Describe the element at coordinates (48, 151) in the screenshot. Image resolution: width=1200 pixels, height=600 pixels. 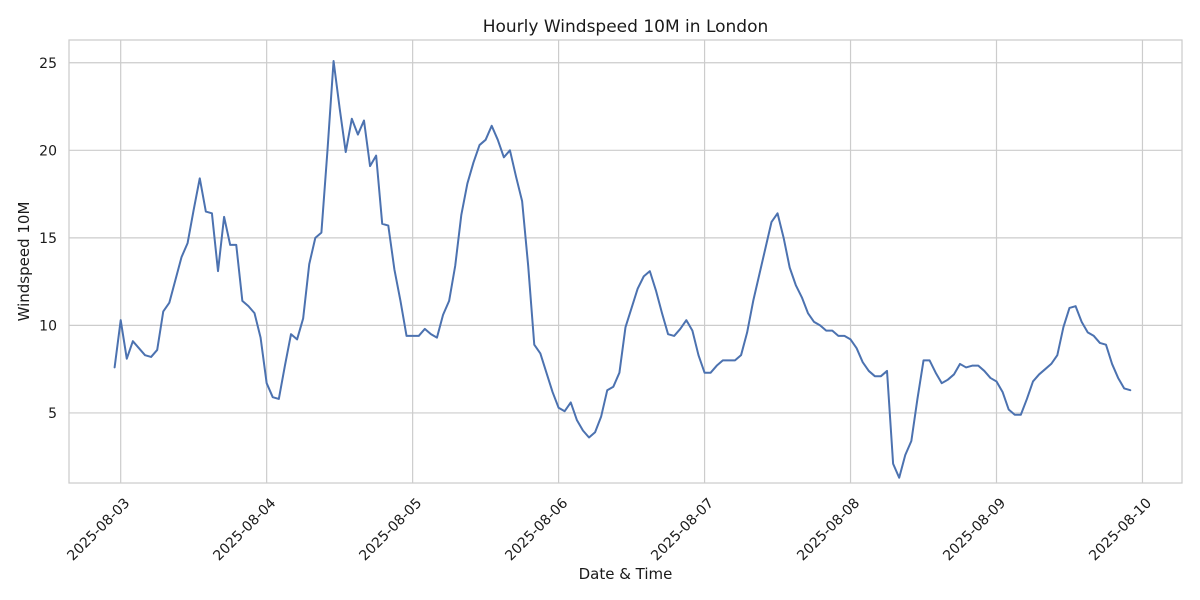
I see `y-tick-label: 20` at that location.